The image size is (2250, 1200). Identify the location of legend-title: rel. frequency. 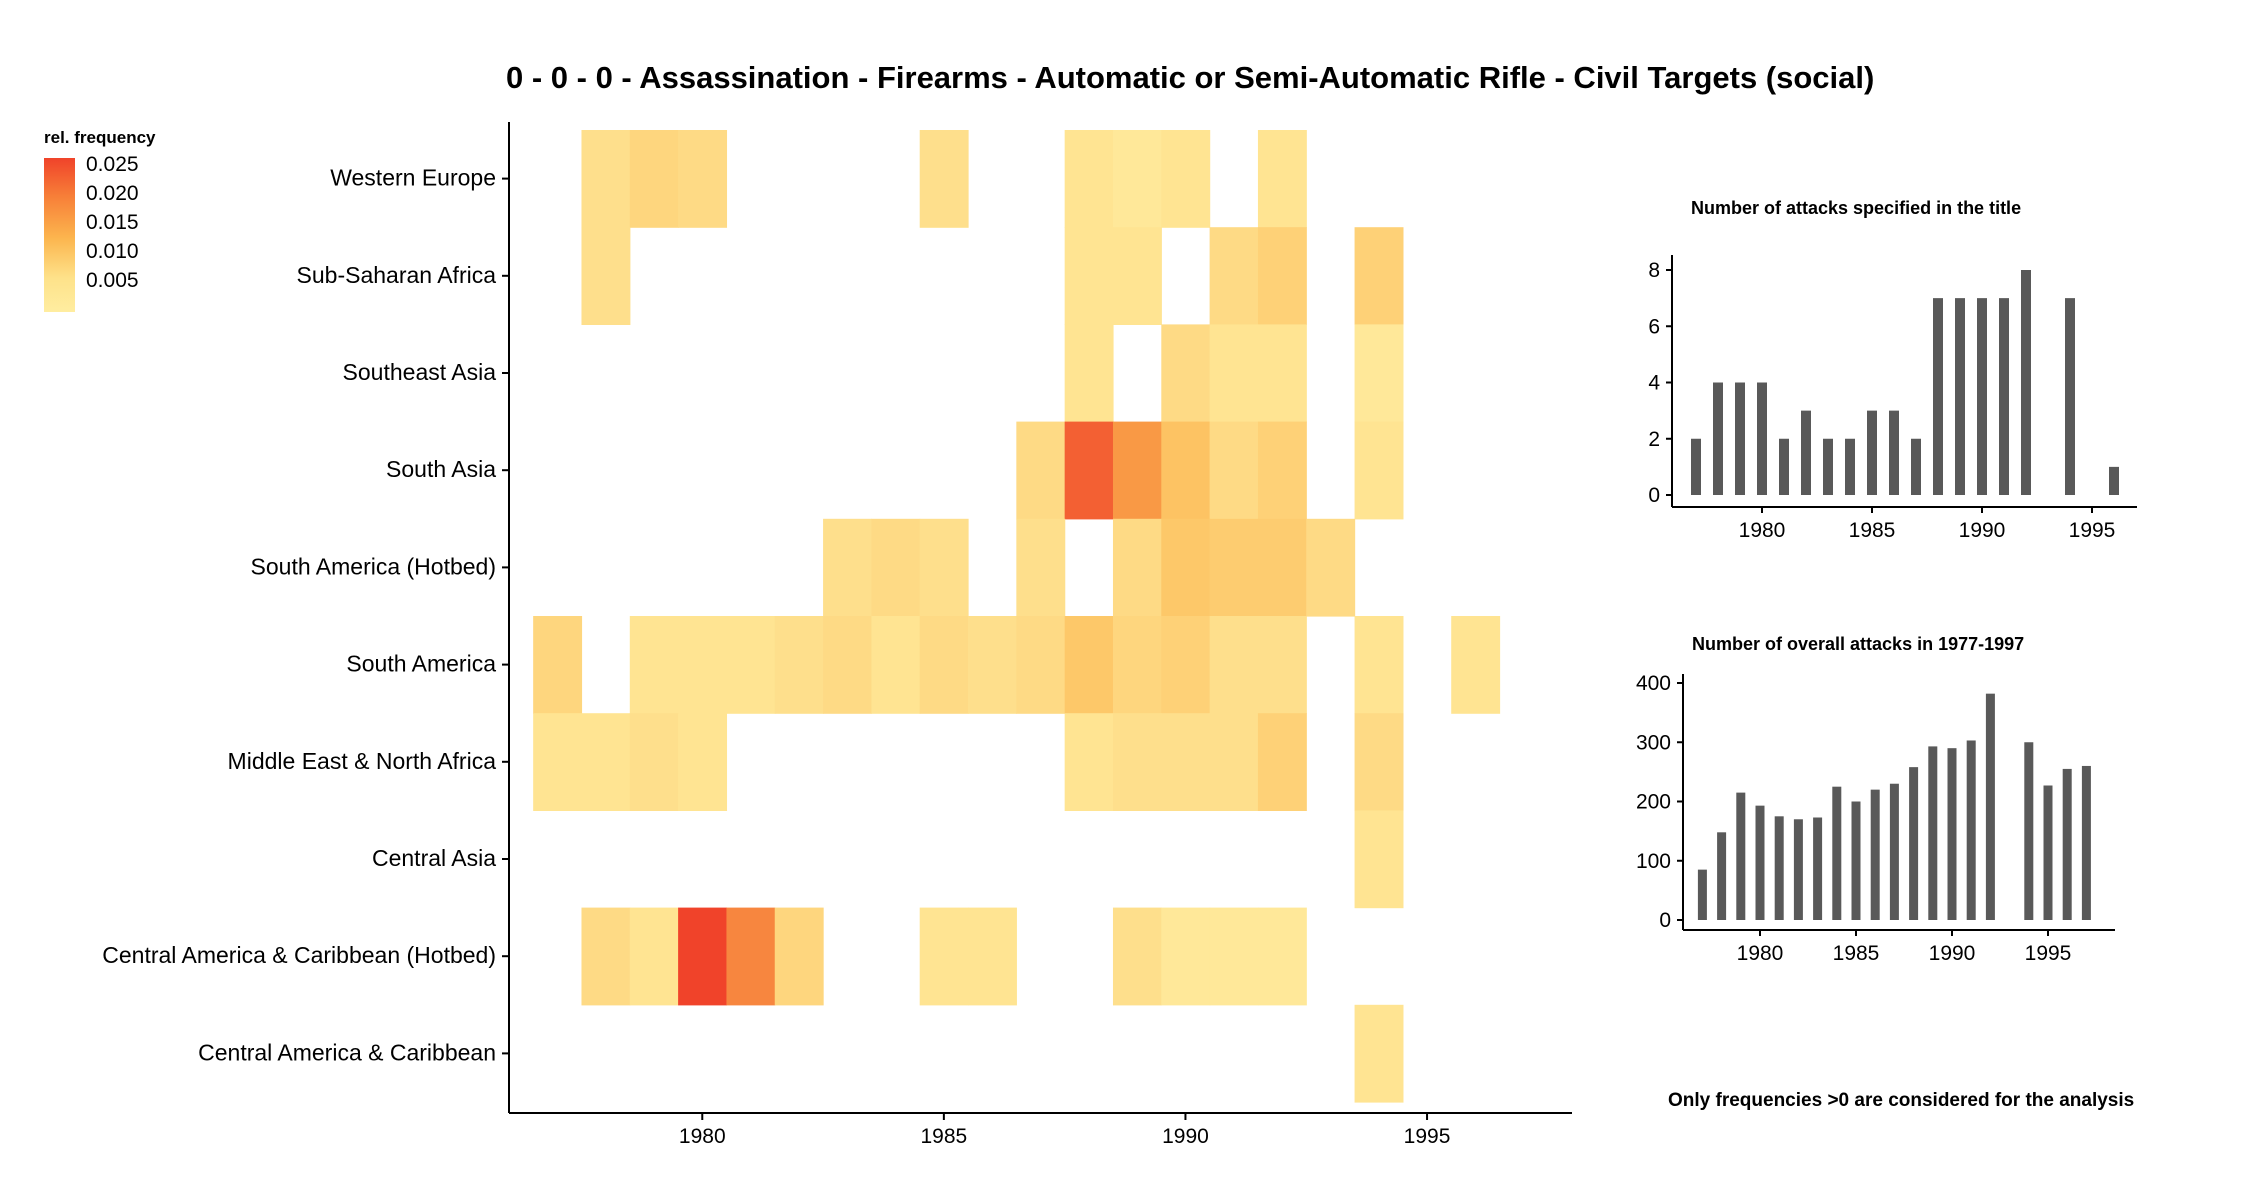
(100, 137).